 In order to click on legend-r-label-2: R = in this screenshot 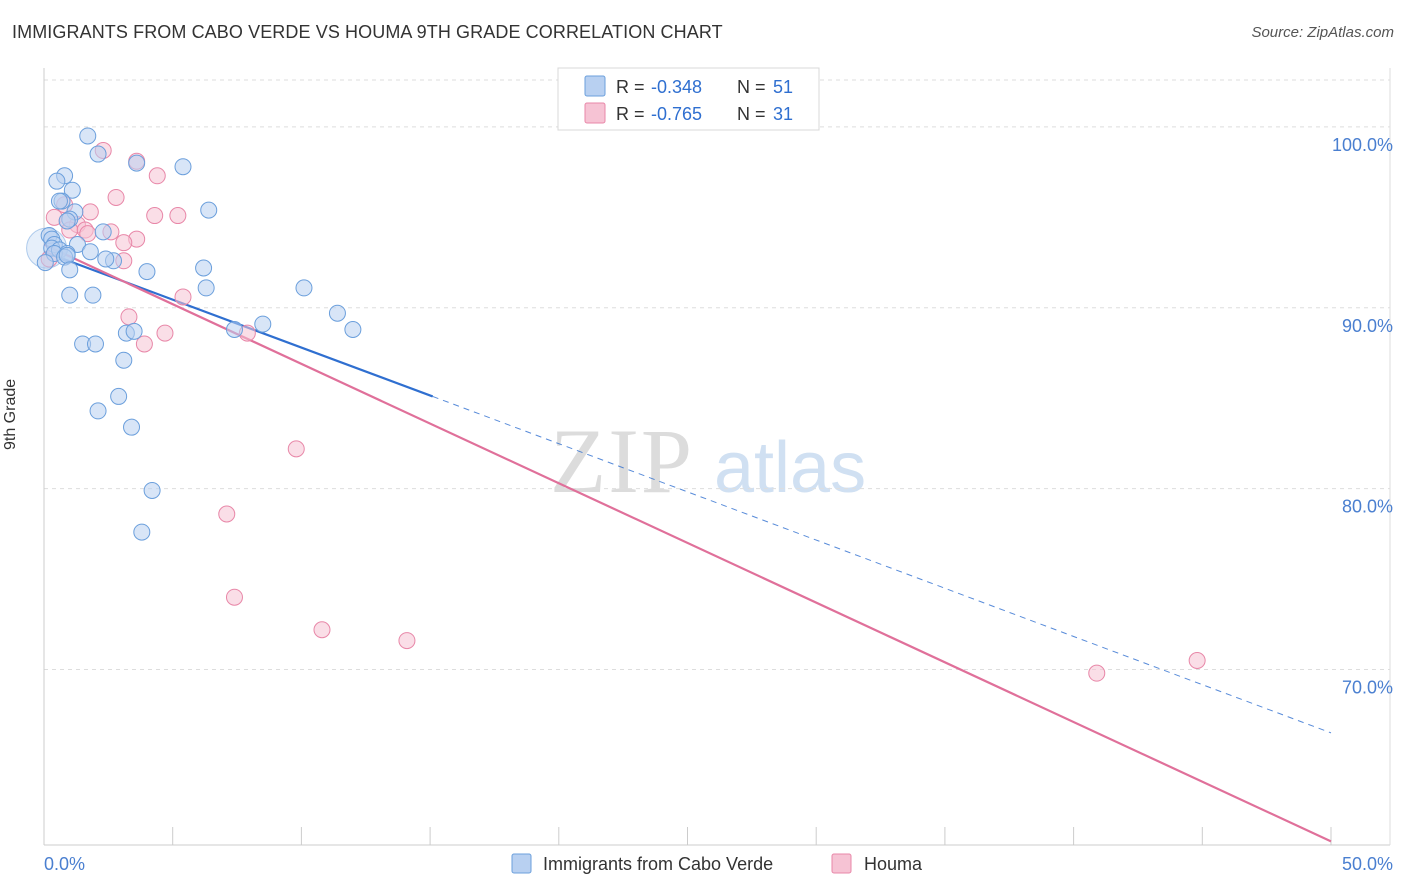, I will do `click(630, 114)`.